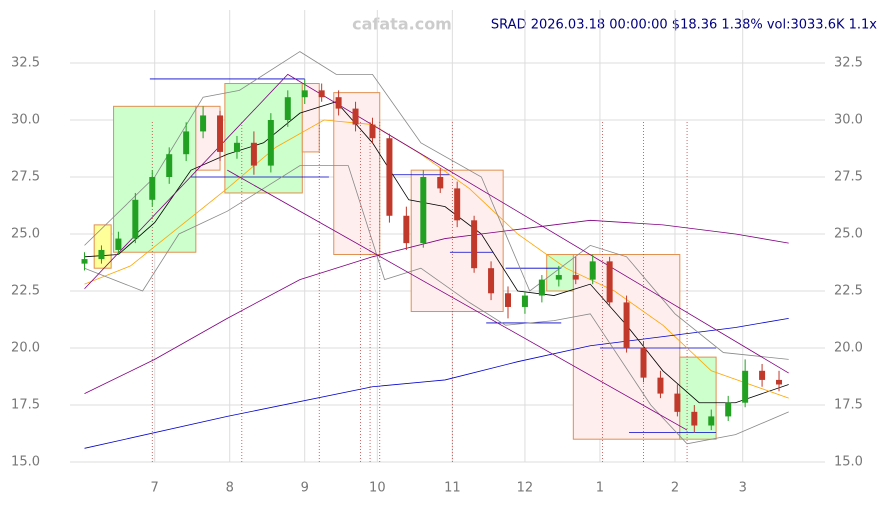  Describe the element at coordinates (525, 488) in the screenshot. I see `x-tick-label: 12` at that location.